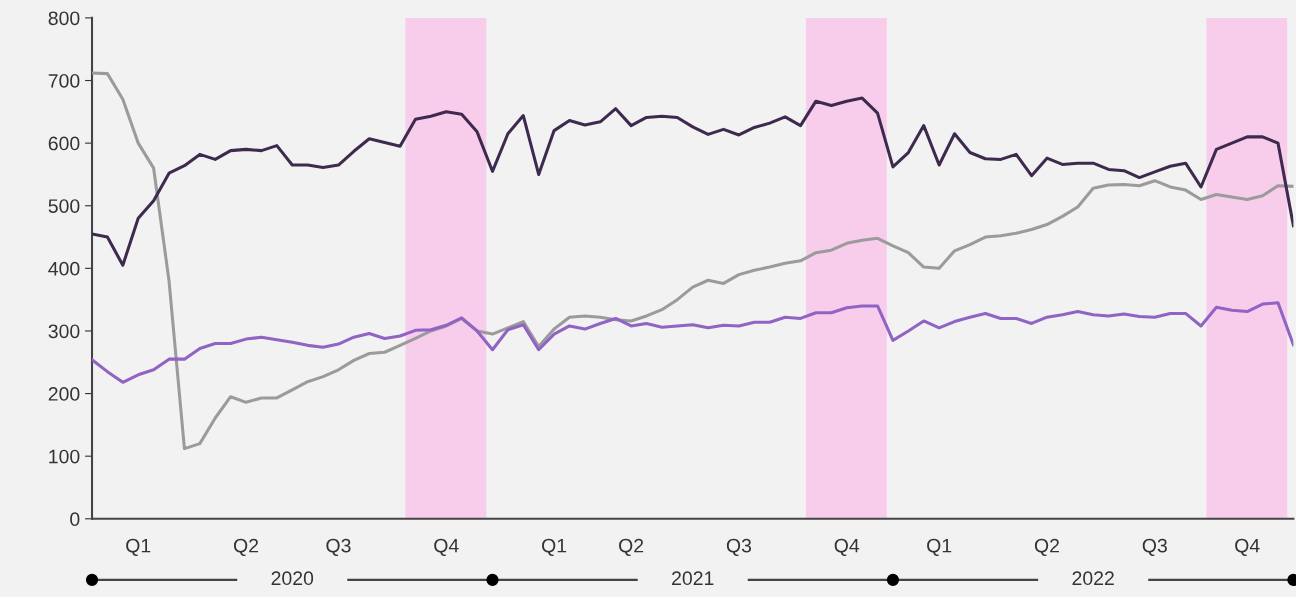 The height and width of the screenshot is (597, 1296). Describe the element at coordinates (64, 206) in the screenshot. I see `y-tick-label: 500` at that location.